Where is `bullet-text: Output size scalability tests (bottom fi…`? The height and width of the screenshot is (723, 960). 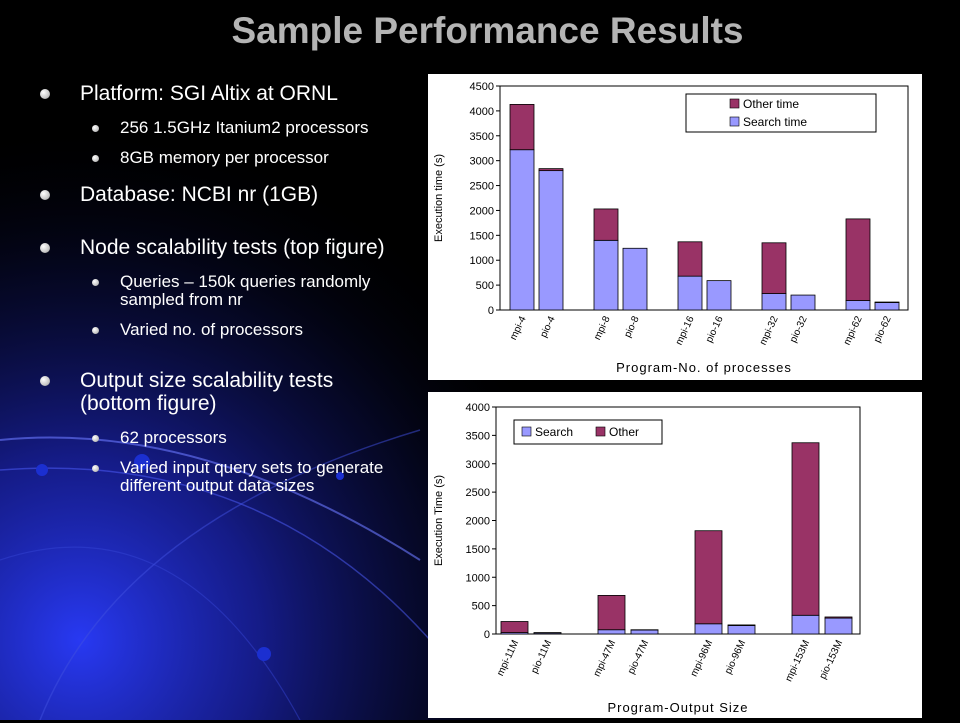
bullet-text: Output size scalability tests (bottom fi… is located at coordinates (245, 392).